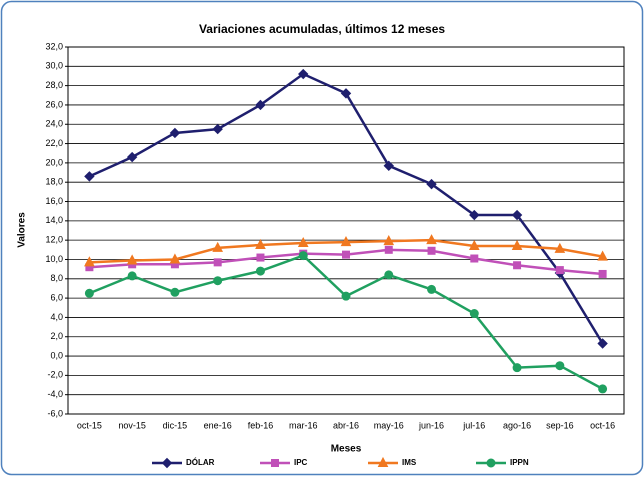 This screenshot has height=481, width=644. Describe the element at coordinates (517, 425) in the screenshot. I see `x-tick-label: ago-16` at that location.